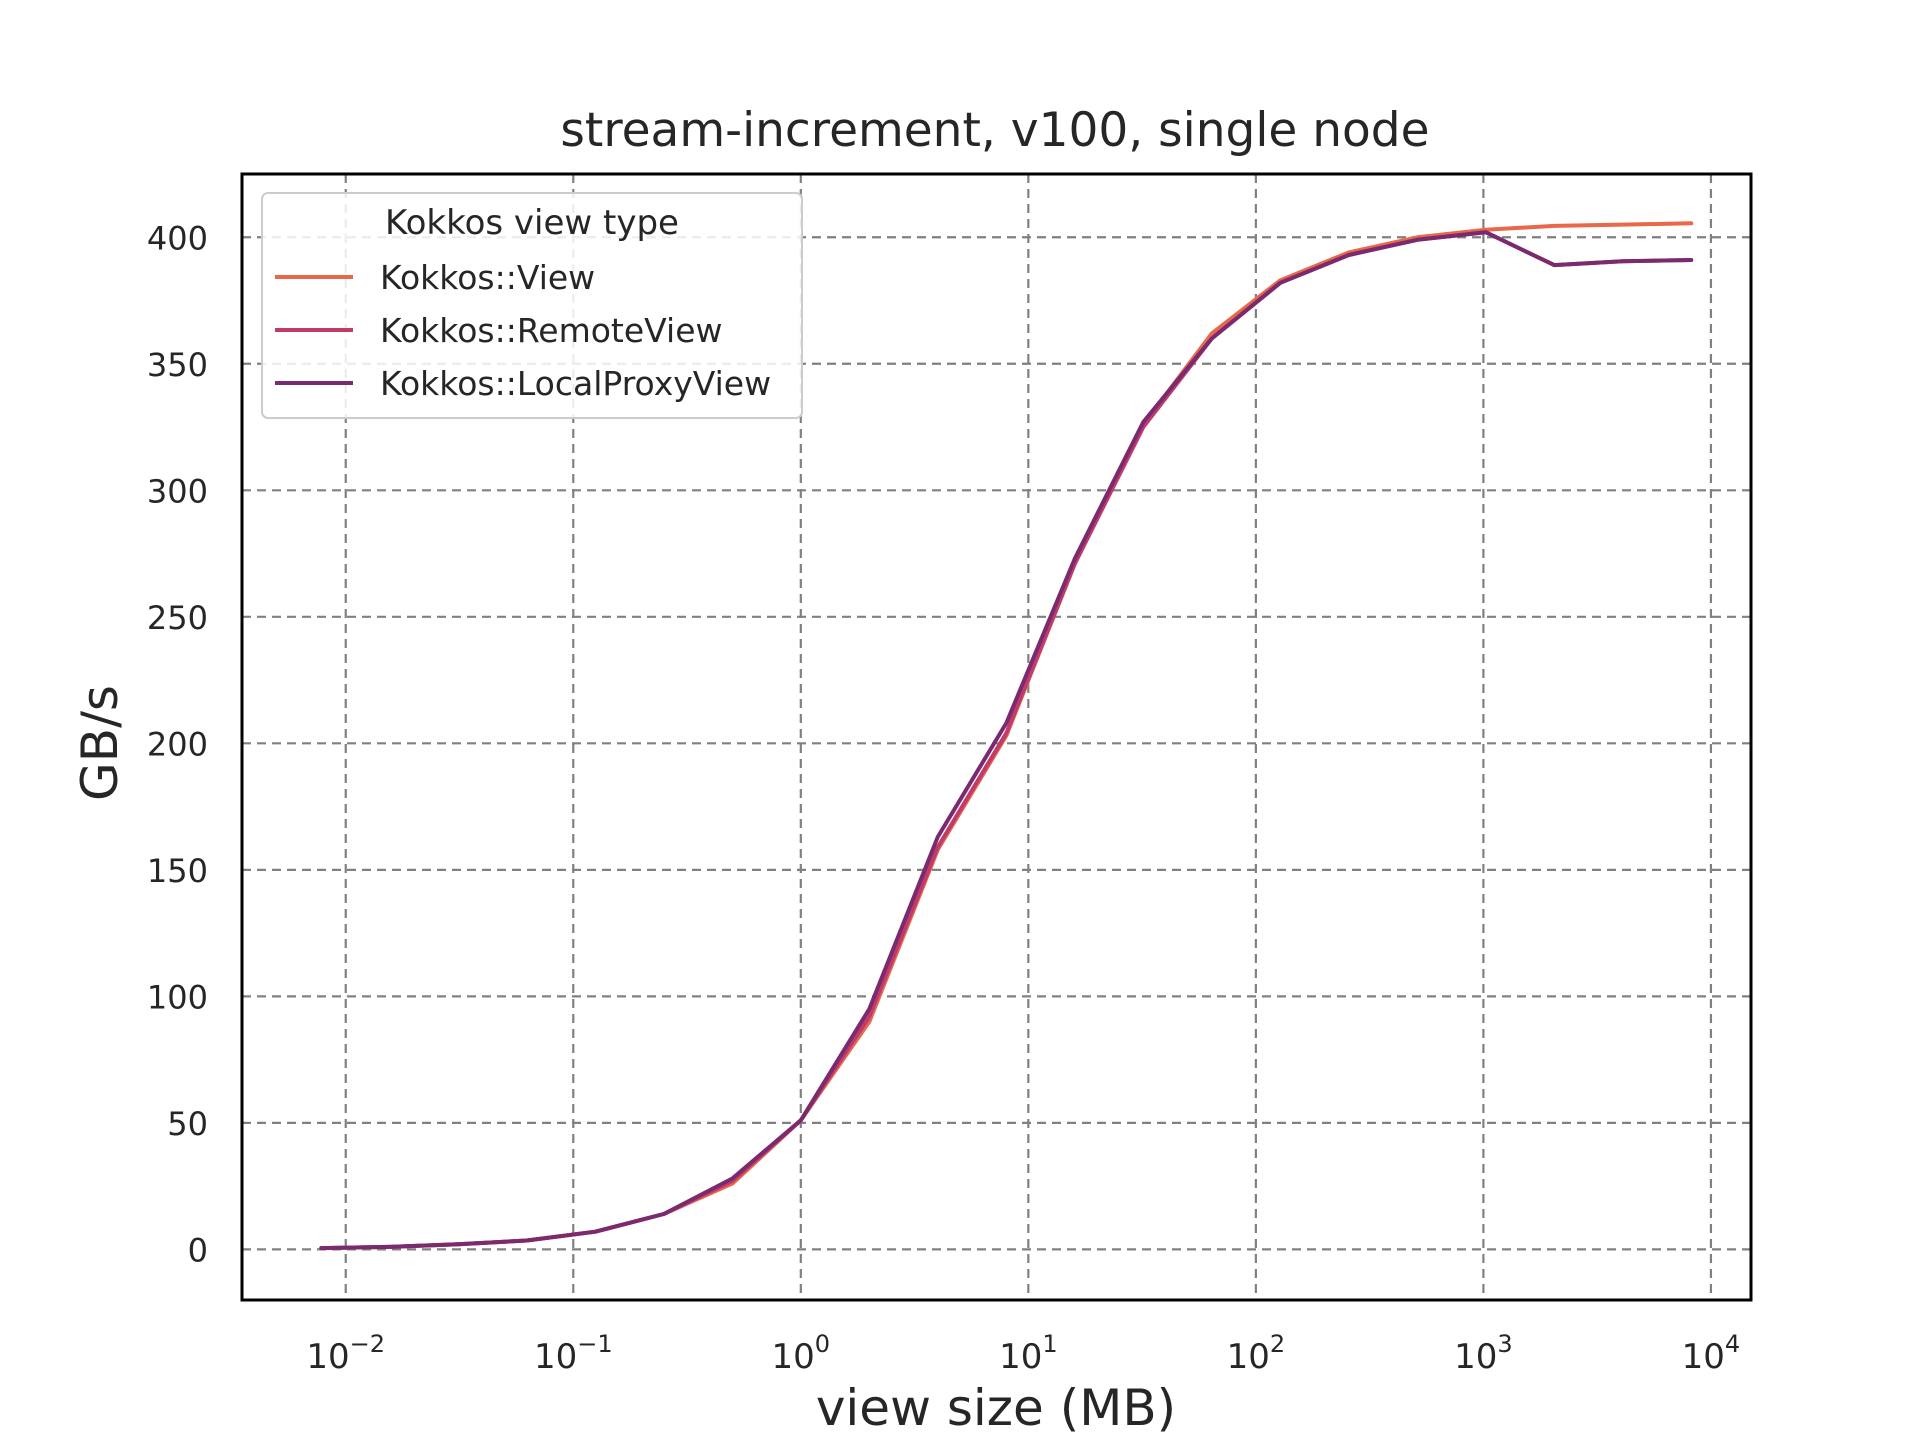 The height and width of the screenshot is (1440, 1920). What do you see at coordinates (575, 383) in the screenshot?
I see `legend-label: Kokkos::LocalProxyView` at bounding box center [575, 383].